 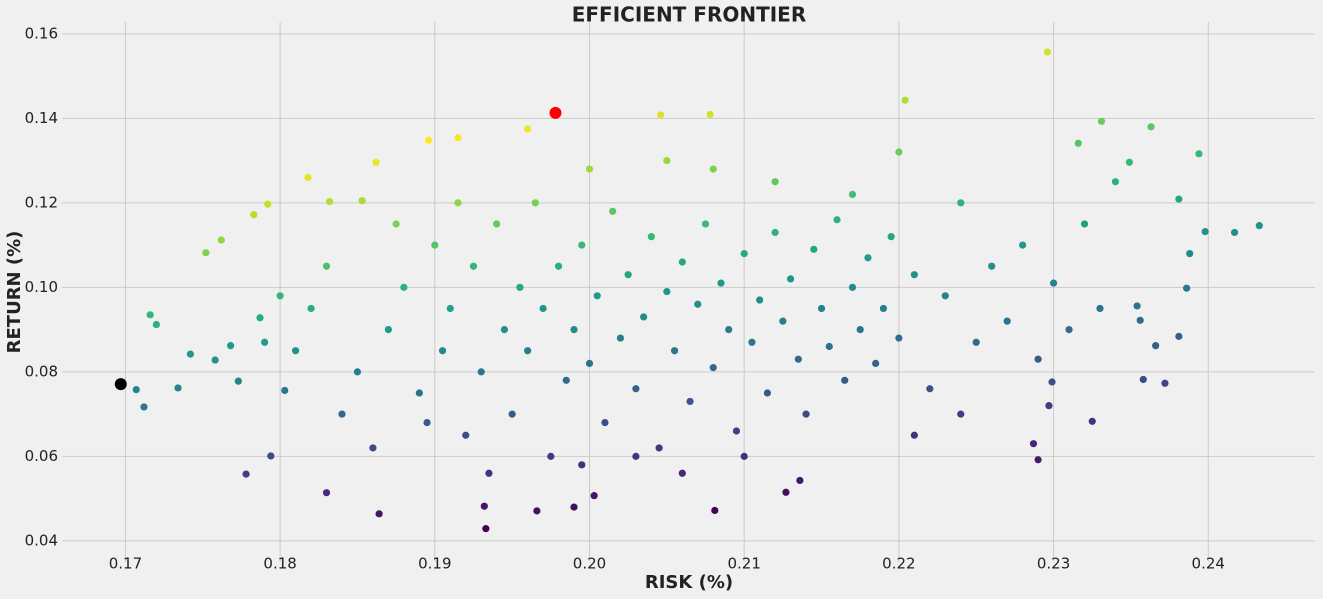 What do you see at coordinates (279, 564) in the screenshot?
I see `x-tick-label: 0.18` at bounding box center [279, 564].